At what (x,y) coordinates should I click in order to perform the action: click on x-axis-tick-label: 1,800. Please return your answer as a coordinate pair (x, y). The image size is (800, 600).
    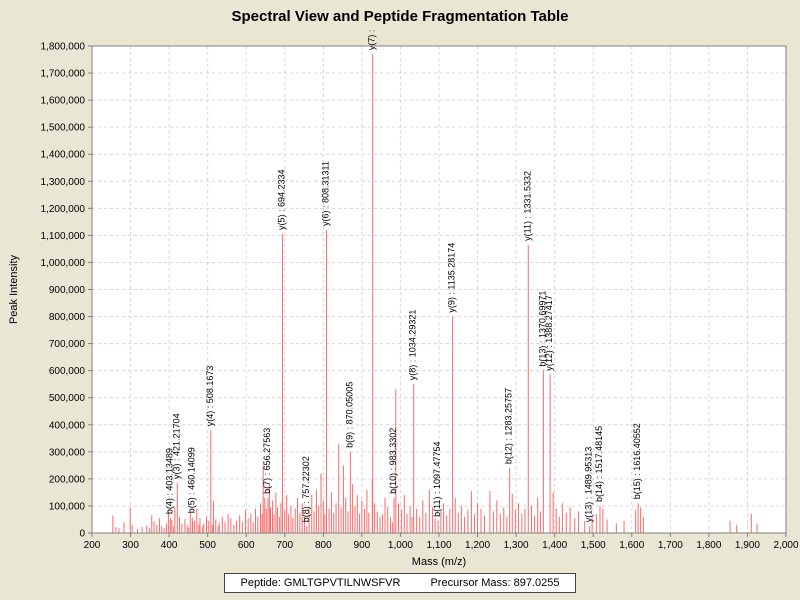
    Looking at the image, I should click on (708, 545).